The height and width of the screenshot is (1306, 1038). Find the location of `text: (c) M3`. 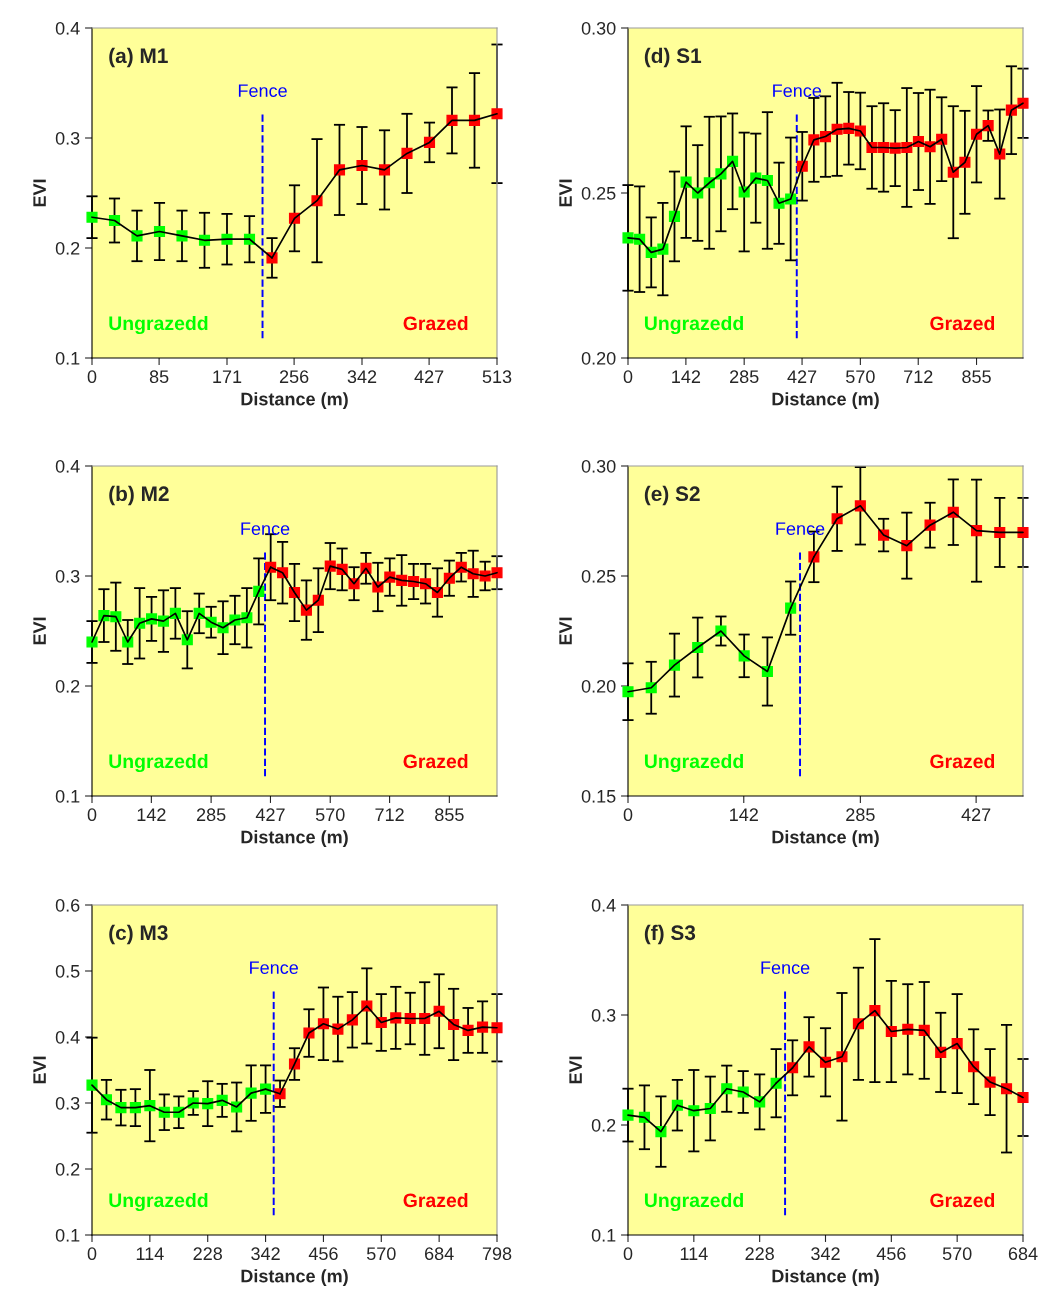

text: (c) M3 is located at coordinates (138, 934).